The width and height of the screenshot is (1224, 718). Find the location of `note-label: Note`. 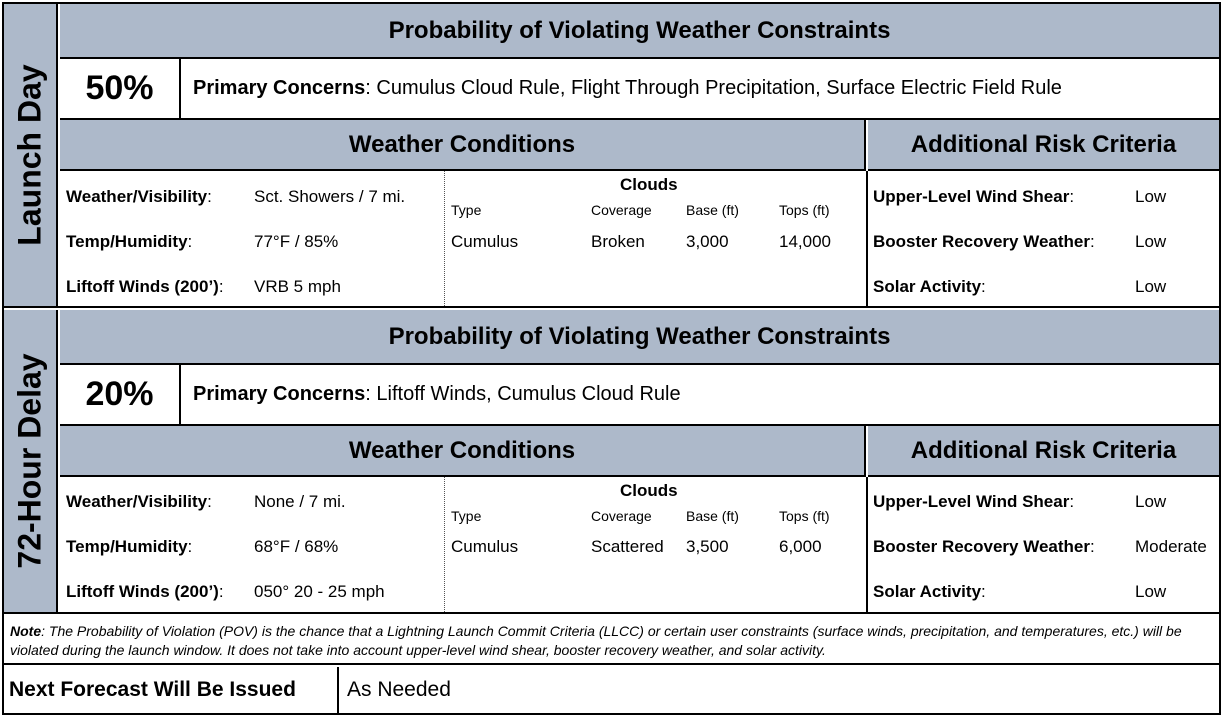

note-label: Note is located at coordinates (26, 631).